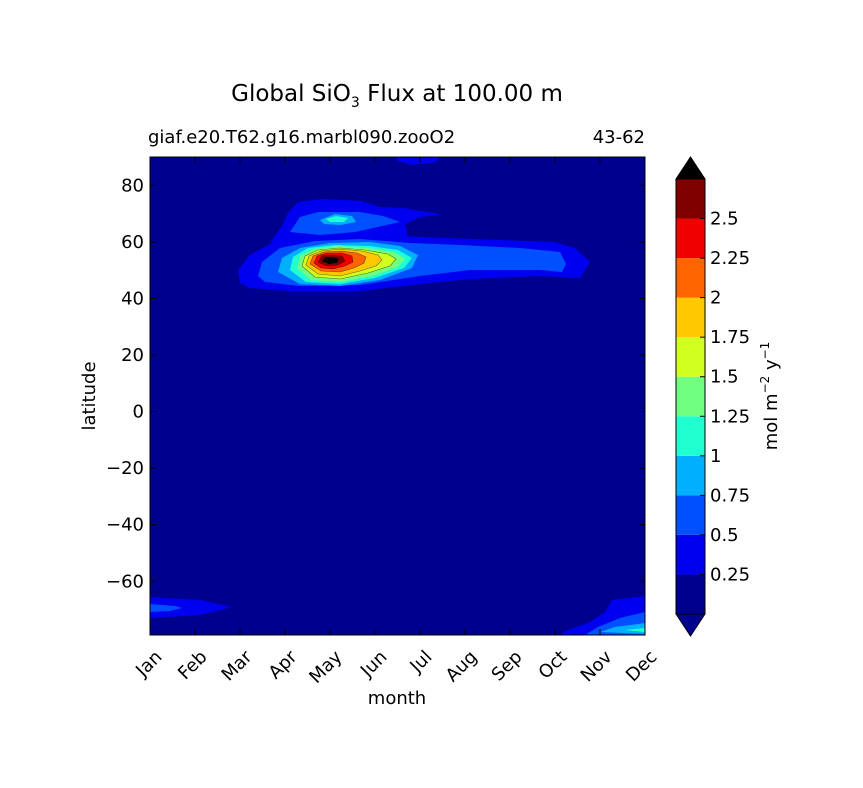  Describe the element at coordinates (635, 630) in the screenshot. I see `contour-antarctic-dec-level4` at that location.